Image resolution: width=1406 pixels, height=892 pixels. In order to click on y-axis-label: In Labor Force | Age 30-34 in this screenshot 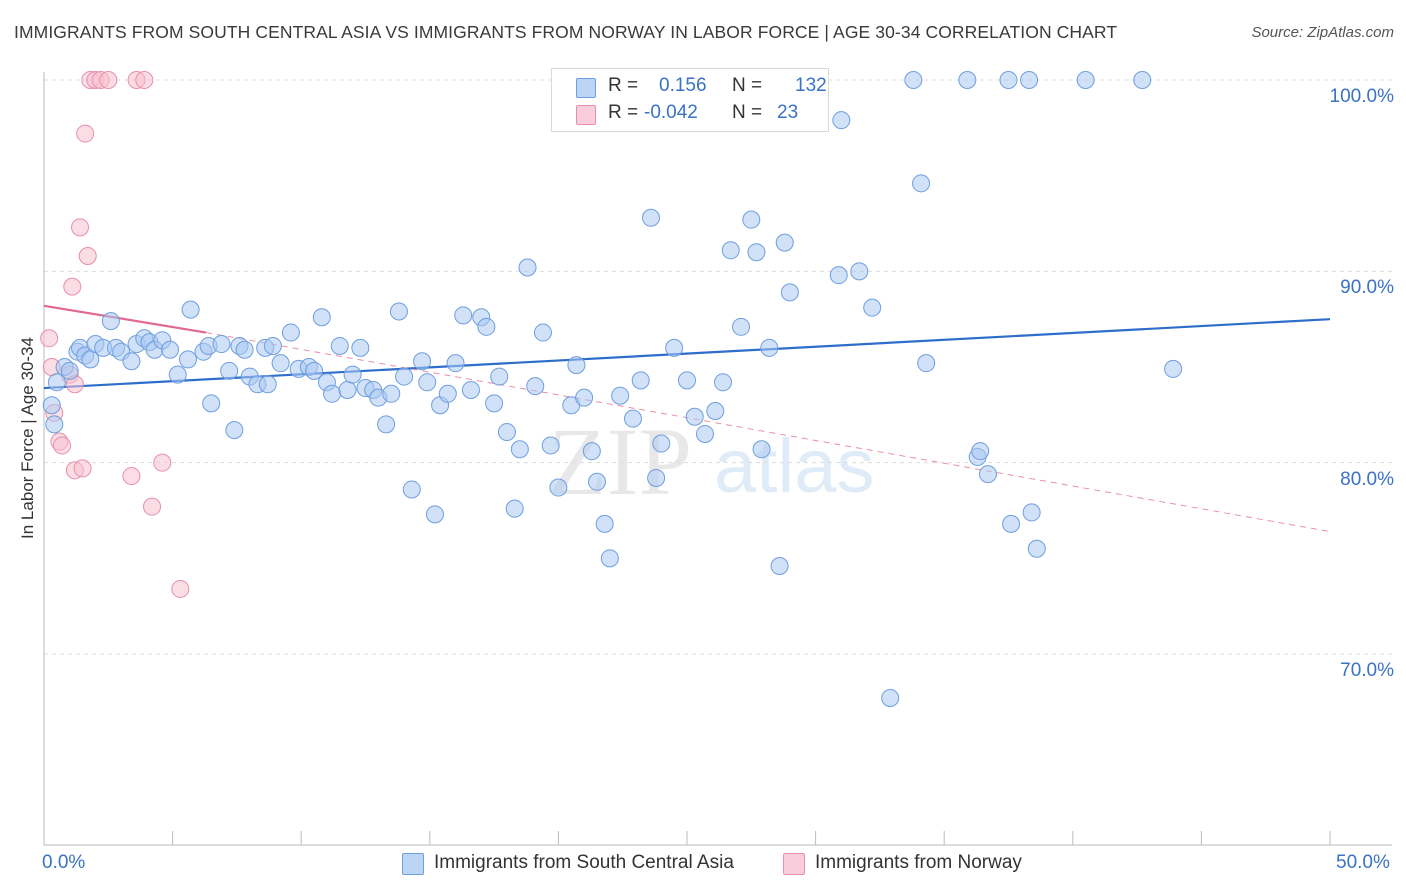, I will do `click(27, 438)`.